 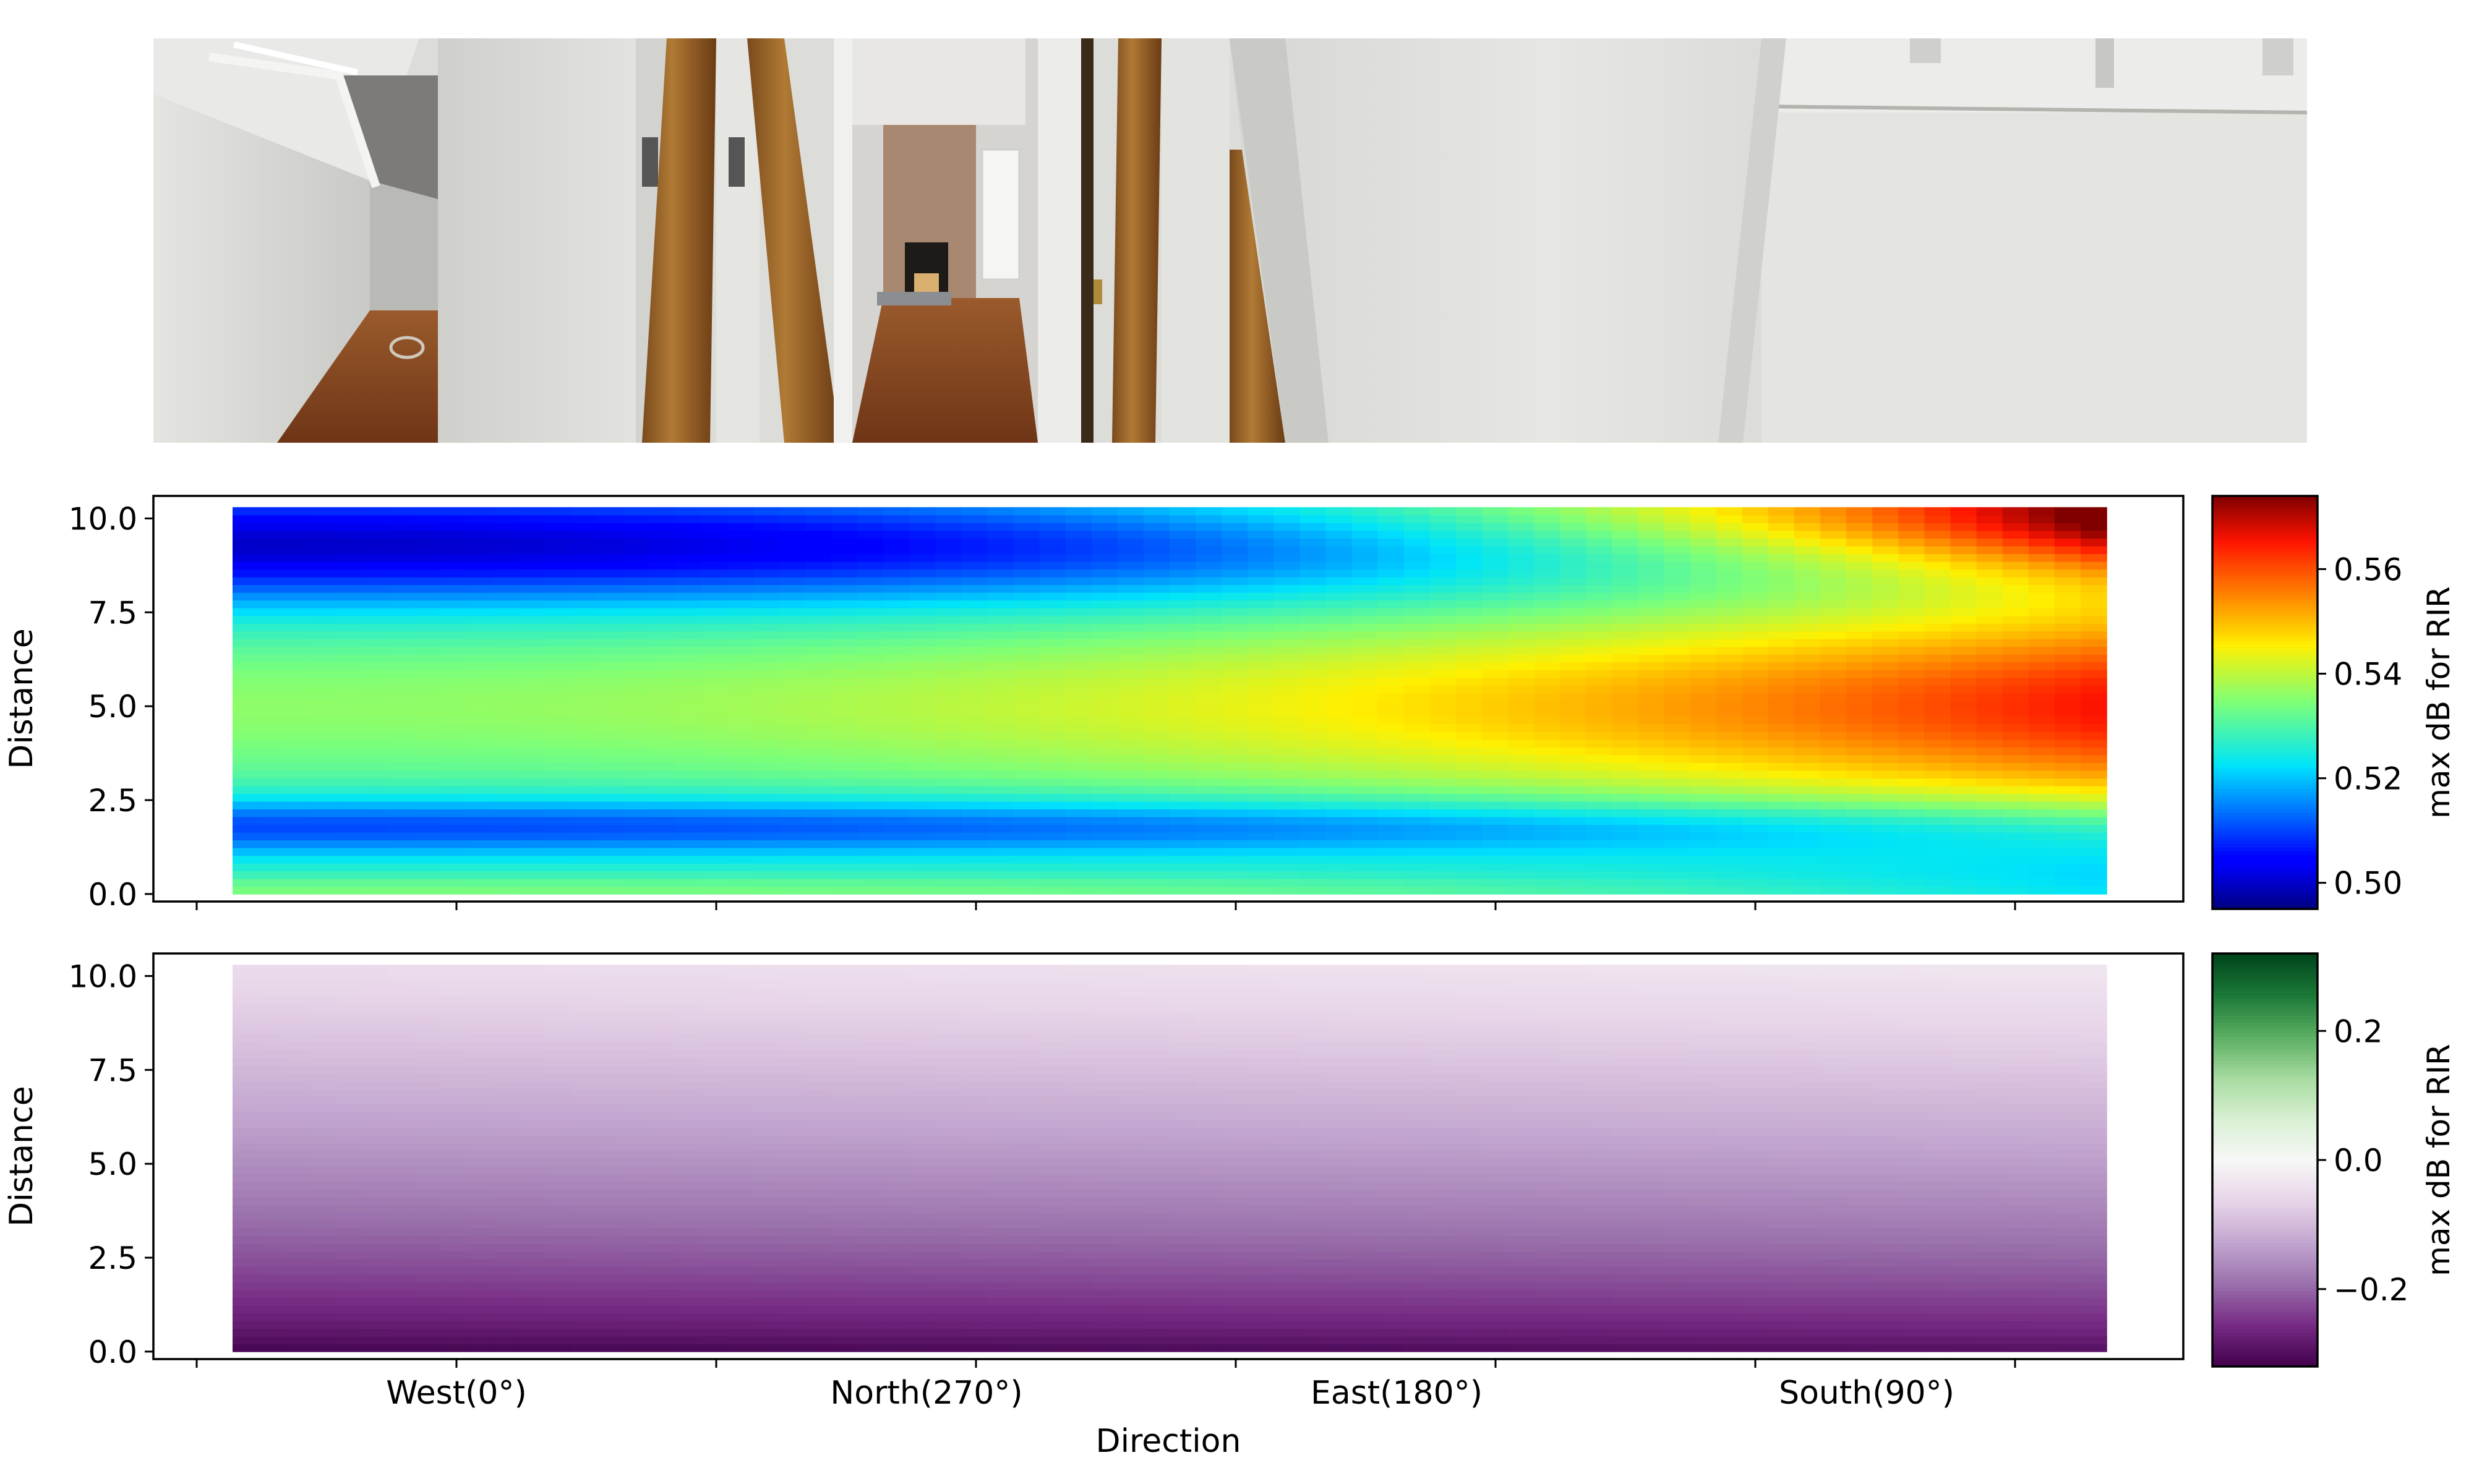 I want to click on y-tick-label: 5.0, so click(x=113, y=707).